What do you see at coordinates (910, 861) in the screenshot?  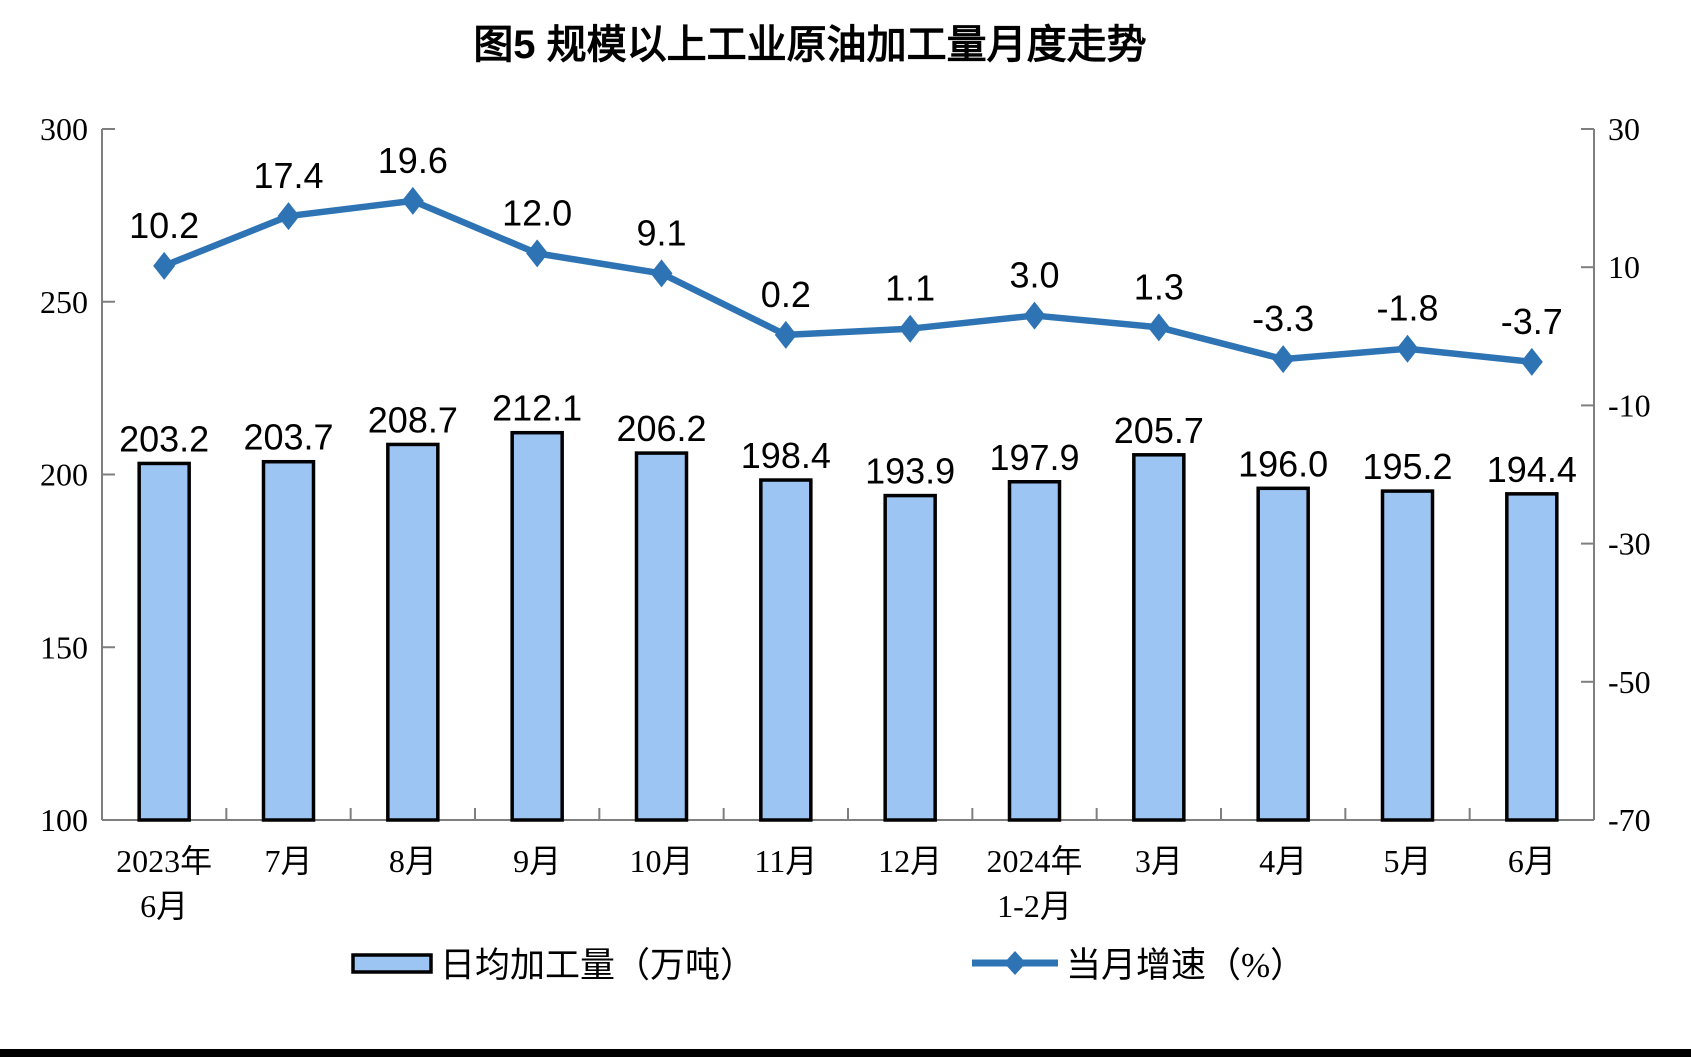 I see `x-category-label: 12月` at bounding box center [910, 861].